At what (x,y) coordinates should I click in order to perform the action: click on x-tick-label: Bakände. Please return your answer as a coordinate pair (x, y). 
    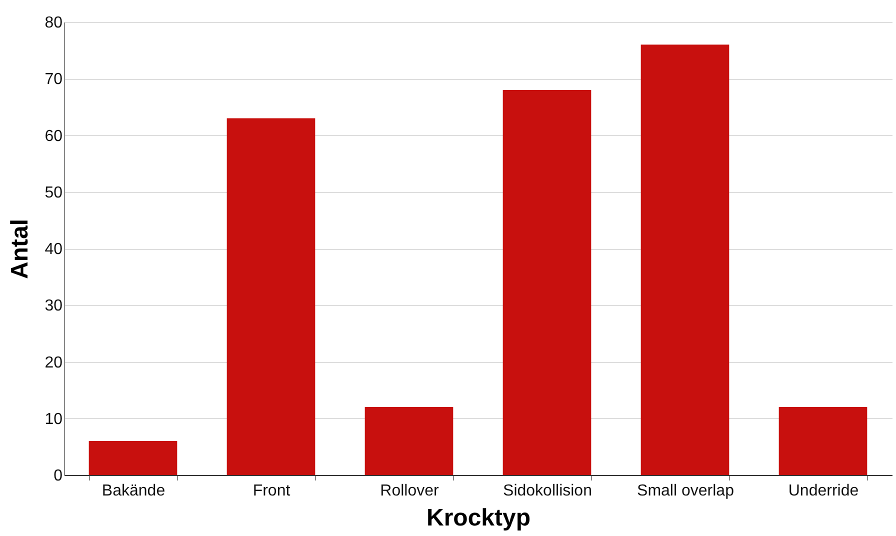
    Looking at the image, I should click on (134, 491).